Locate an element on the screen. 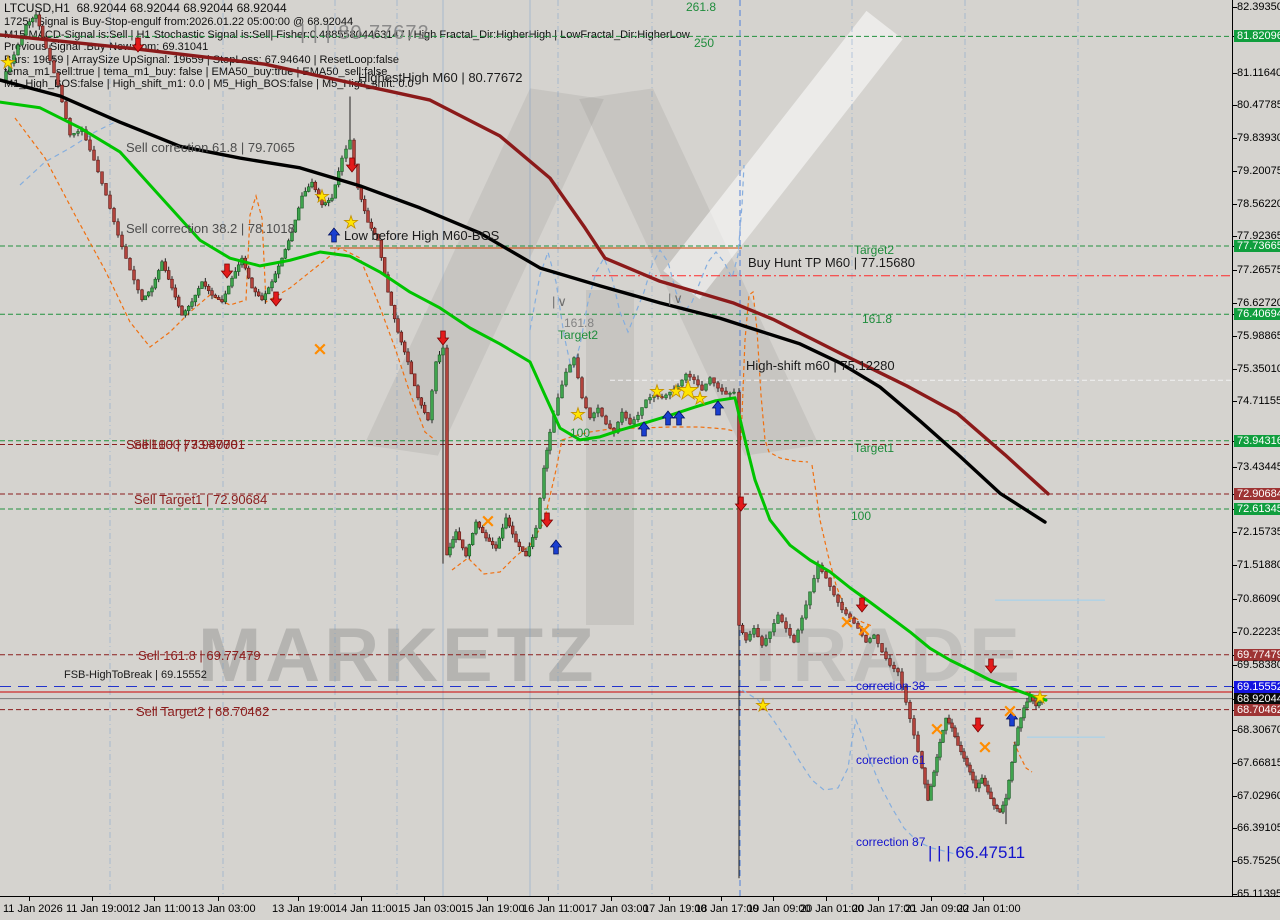 The image size is (1280, 920). time-axis-label: 11 Jan 19:00 is located at coordinates (97, 909).